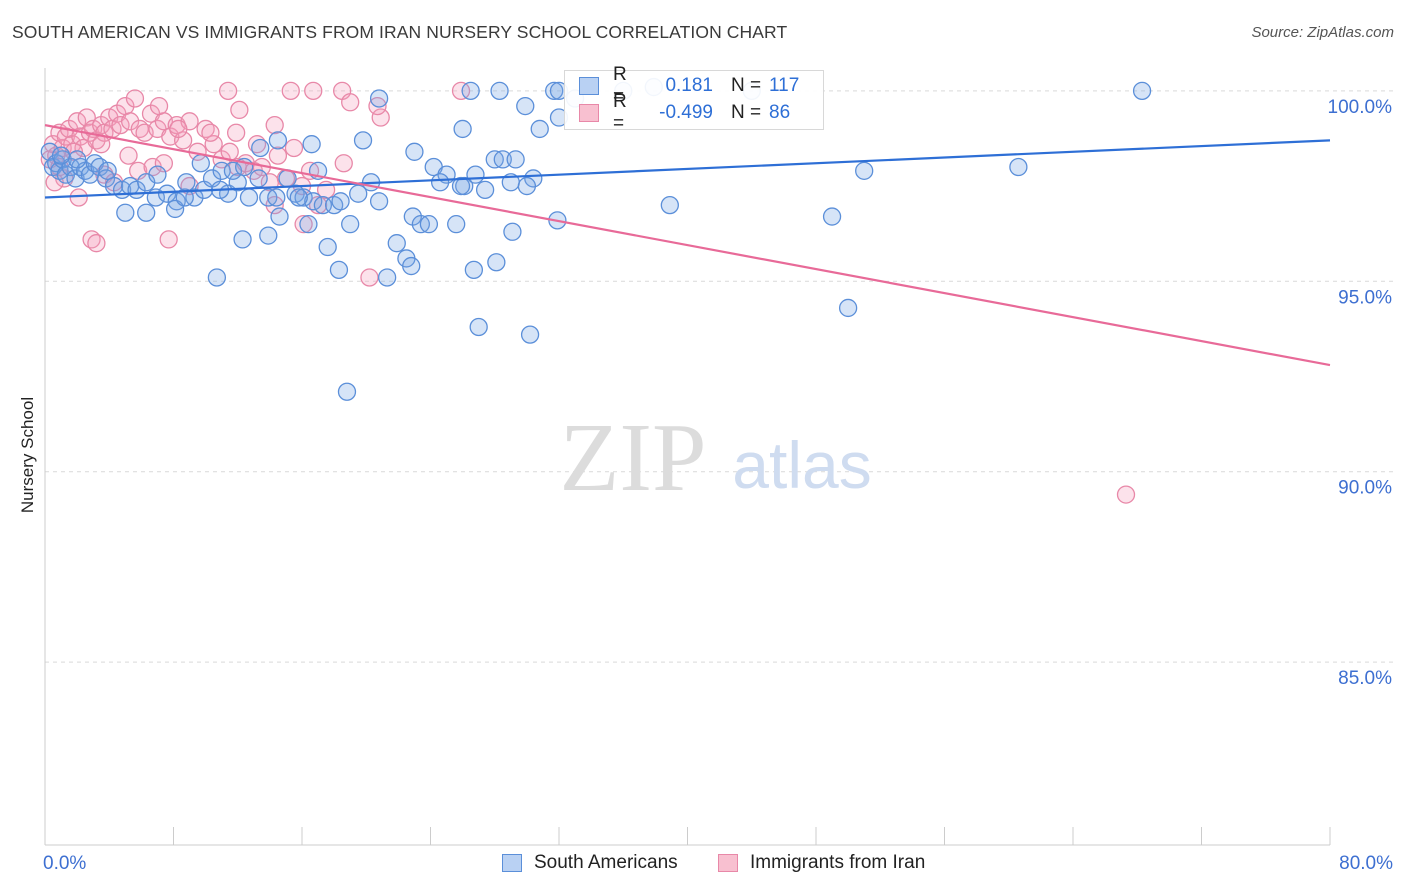  What do you see at coordinates (620, 85) in the screenshot?
I see `legend-r-label: R =` at bounding box center [620, 85].